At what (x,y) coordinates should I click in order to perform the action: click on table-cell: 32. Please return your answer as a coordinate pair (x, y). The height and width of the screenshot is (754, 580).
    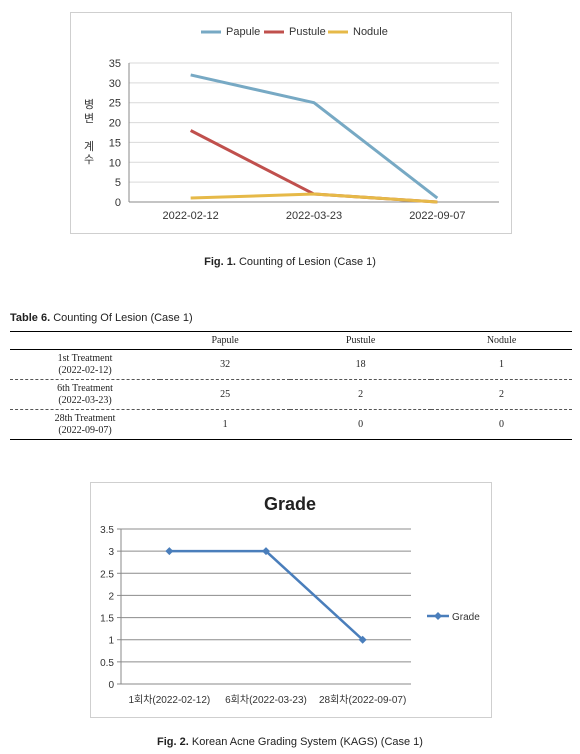
    Looking at the image, I should click on (225, 364).